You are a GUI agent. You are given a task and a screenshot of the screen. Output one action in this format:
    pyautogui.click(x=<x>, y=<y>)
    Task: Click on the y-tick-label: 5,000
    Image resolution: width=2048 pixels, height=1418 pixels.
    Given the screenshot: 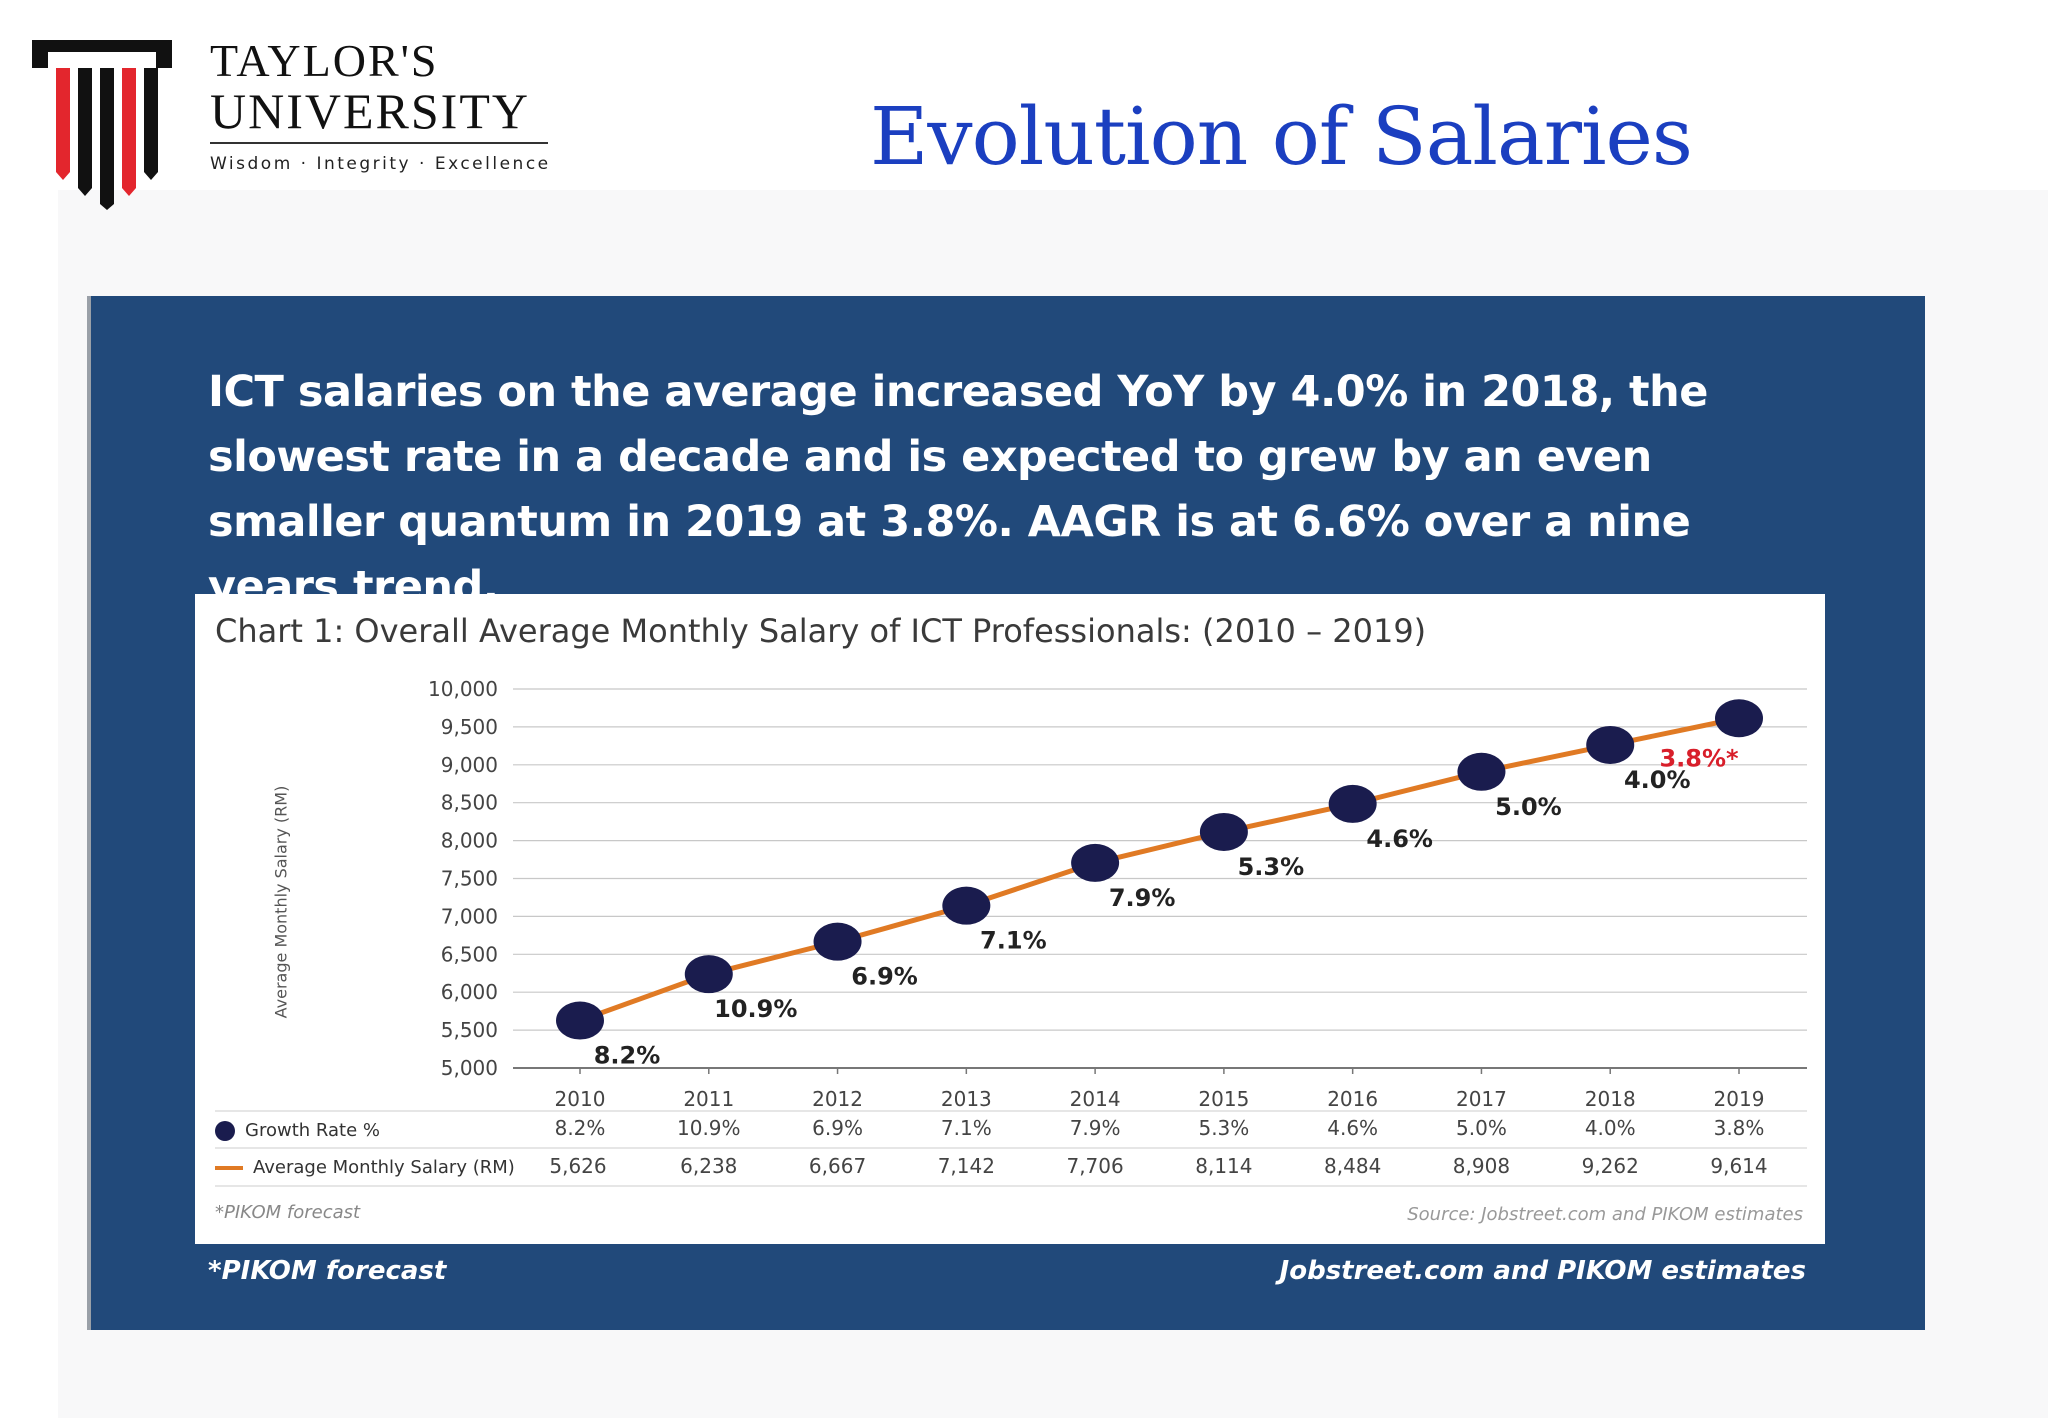 What is the action you would take?
    pyautogui.click(x=469, y=1068)
    